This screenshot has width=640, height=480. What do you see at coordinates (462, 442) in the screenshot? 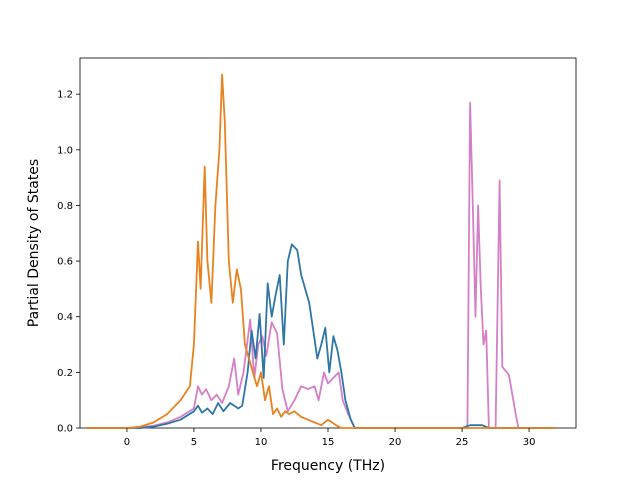
I see `x-tick-label: 25` at bounding box center [462, 442].